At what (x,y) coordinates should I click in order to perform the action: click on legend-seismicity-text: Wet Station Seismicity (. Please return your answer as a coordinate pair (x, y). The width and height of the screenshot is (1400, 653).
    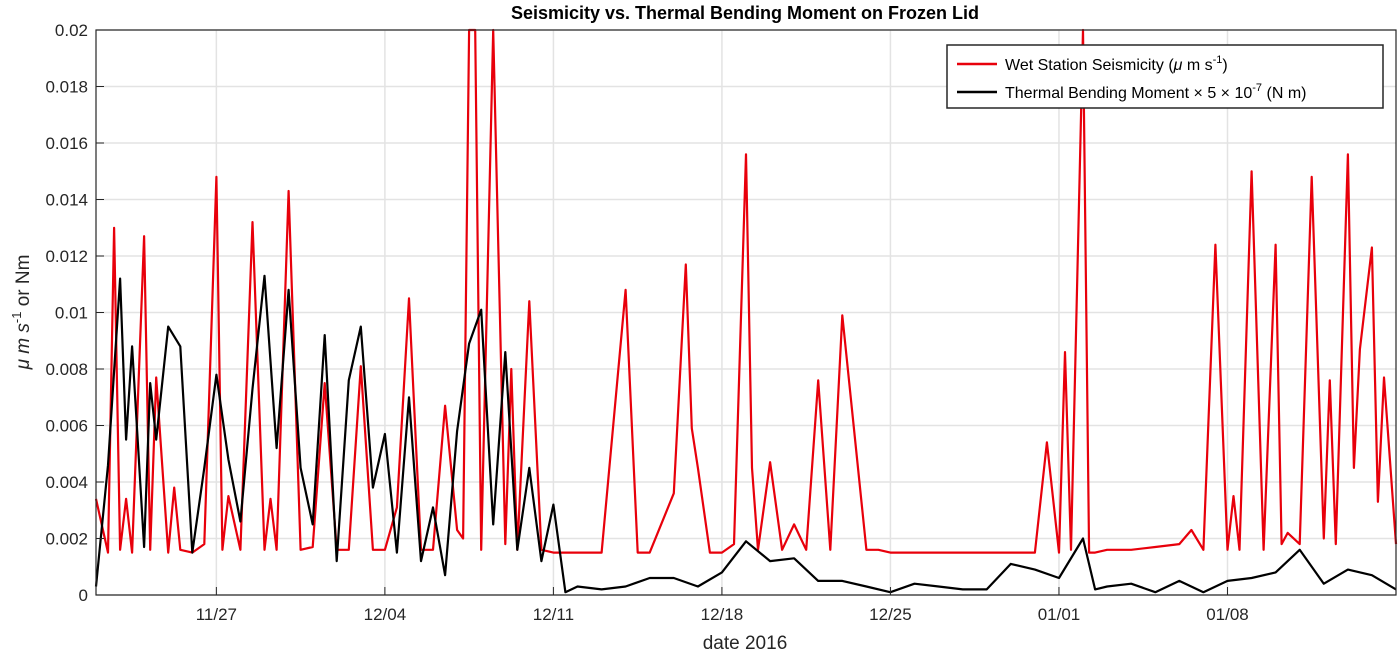
    Looking at the image, I should click on (1089, 65).